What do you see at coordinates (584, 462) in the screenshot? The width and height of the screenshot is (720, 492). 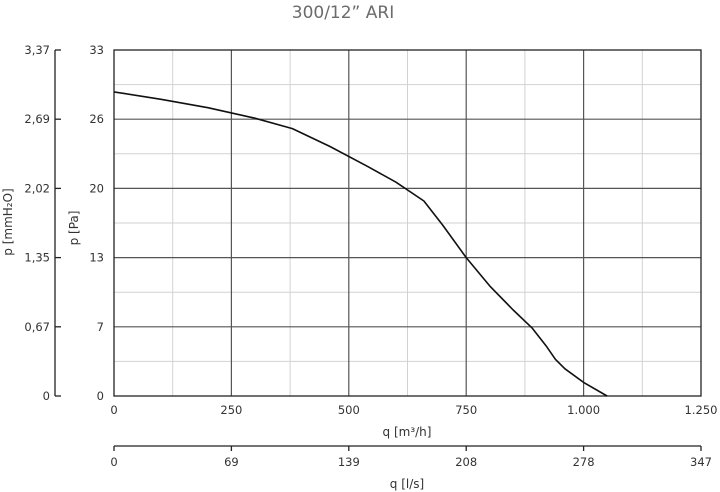 I see `x2-tick-label: 278` at bounding box center [584, 462].